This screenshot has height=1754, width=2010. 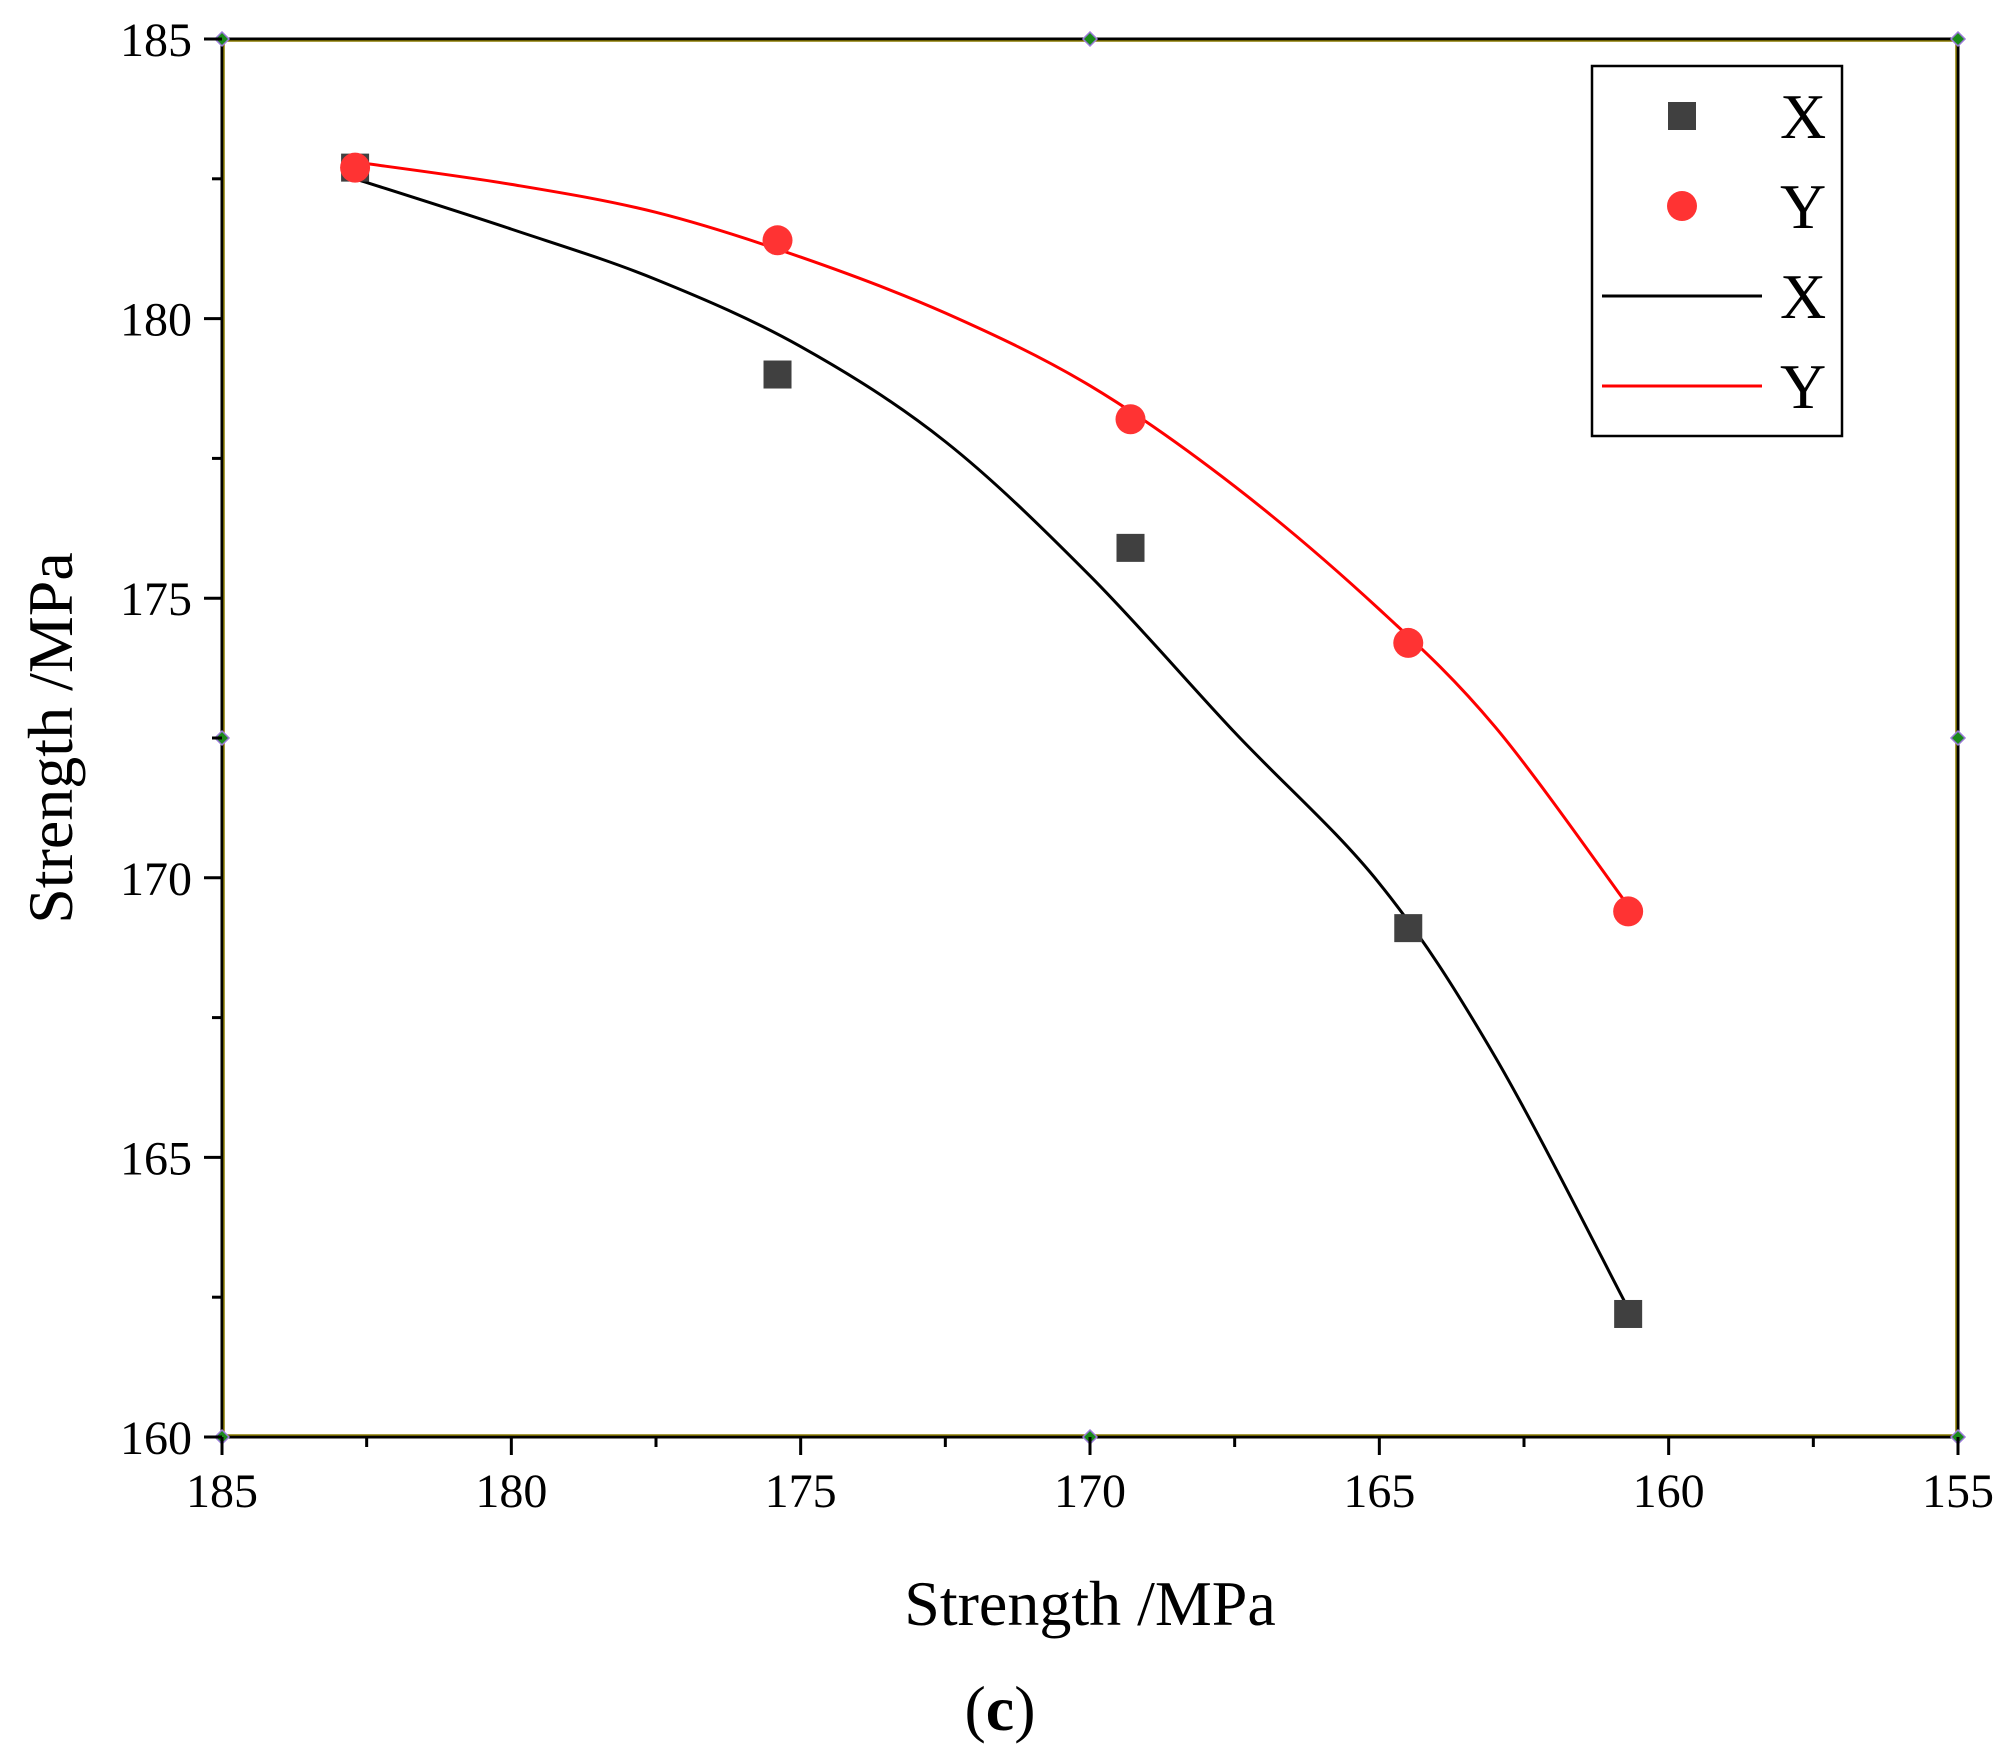 I want to click on panel-label-close: ), so click(x=1024, y=1708).